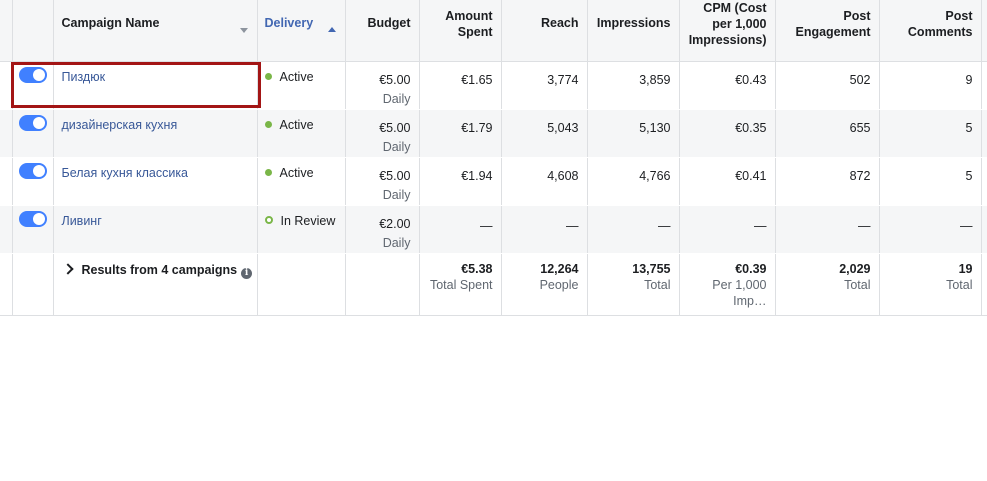 The height and width of the screenshot is (481, 987). I want to click on summary-reach-sub: People, so click(559, 285).